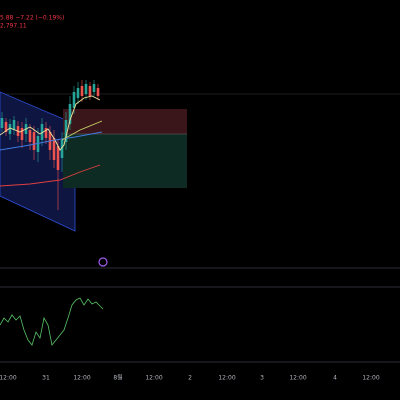 The image size is (400, 400). I want to click on indicator-icon, so click(103, 262).